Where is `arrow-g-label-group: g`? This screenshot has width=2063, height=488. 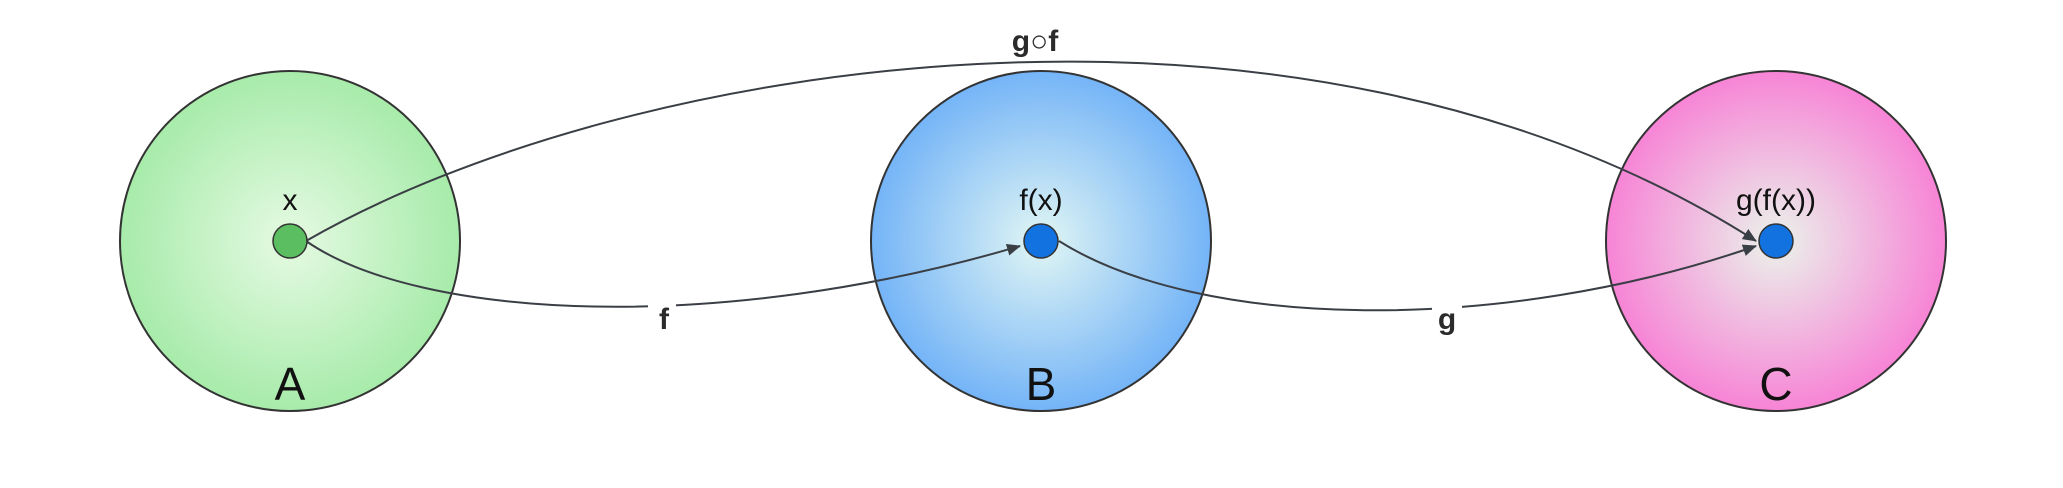
arrow-g-label-group: g is located at coordinates (1447, 318).